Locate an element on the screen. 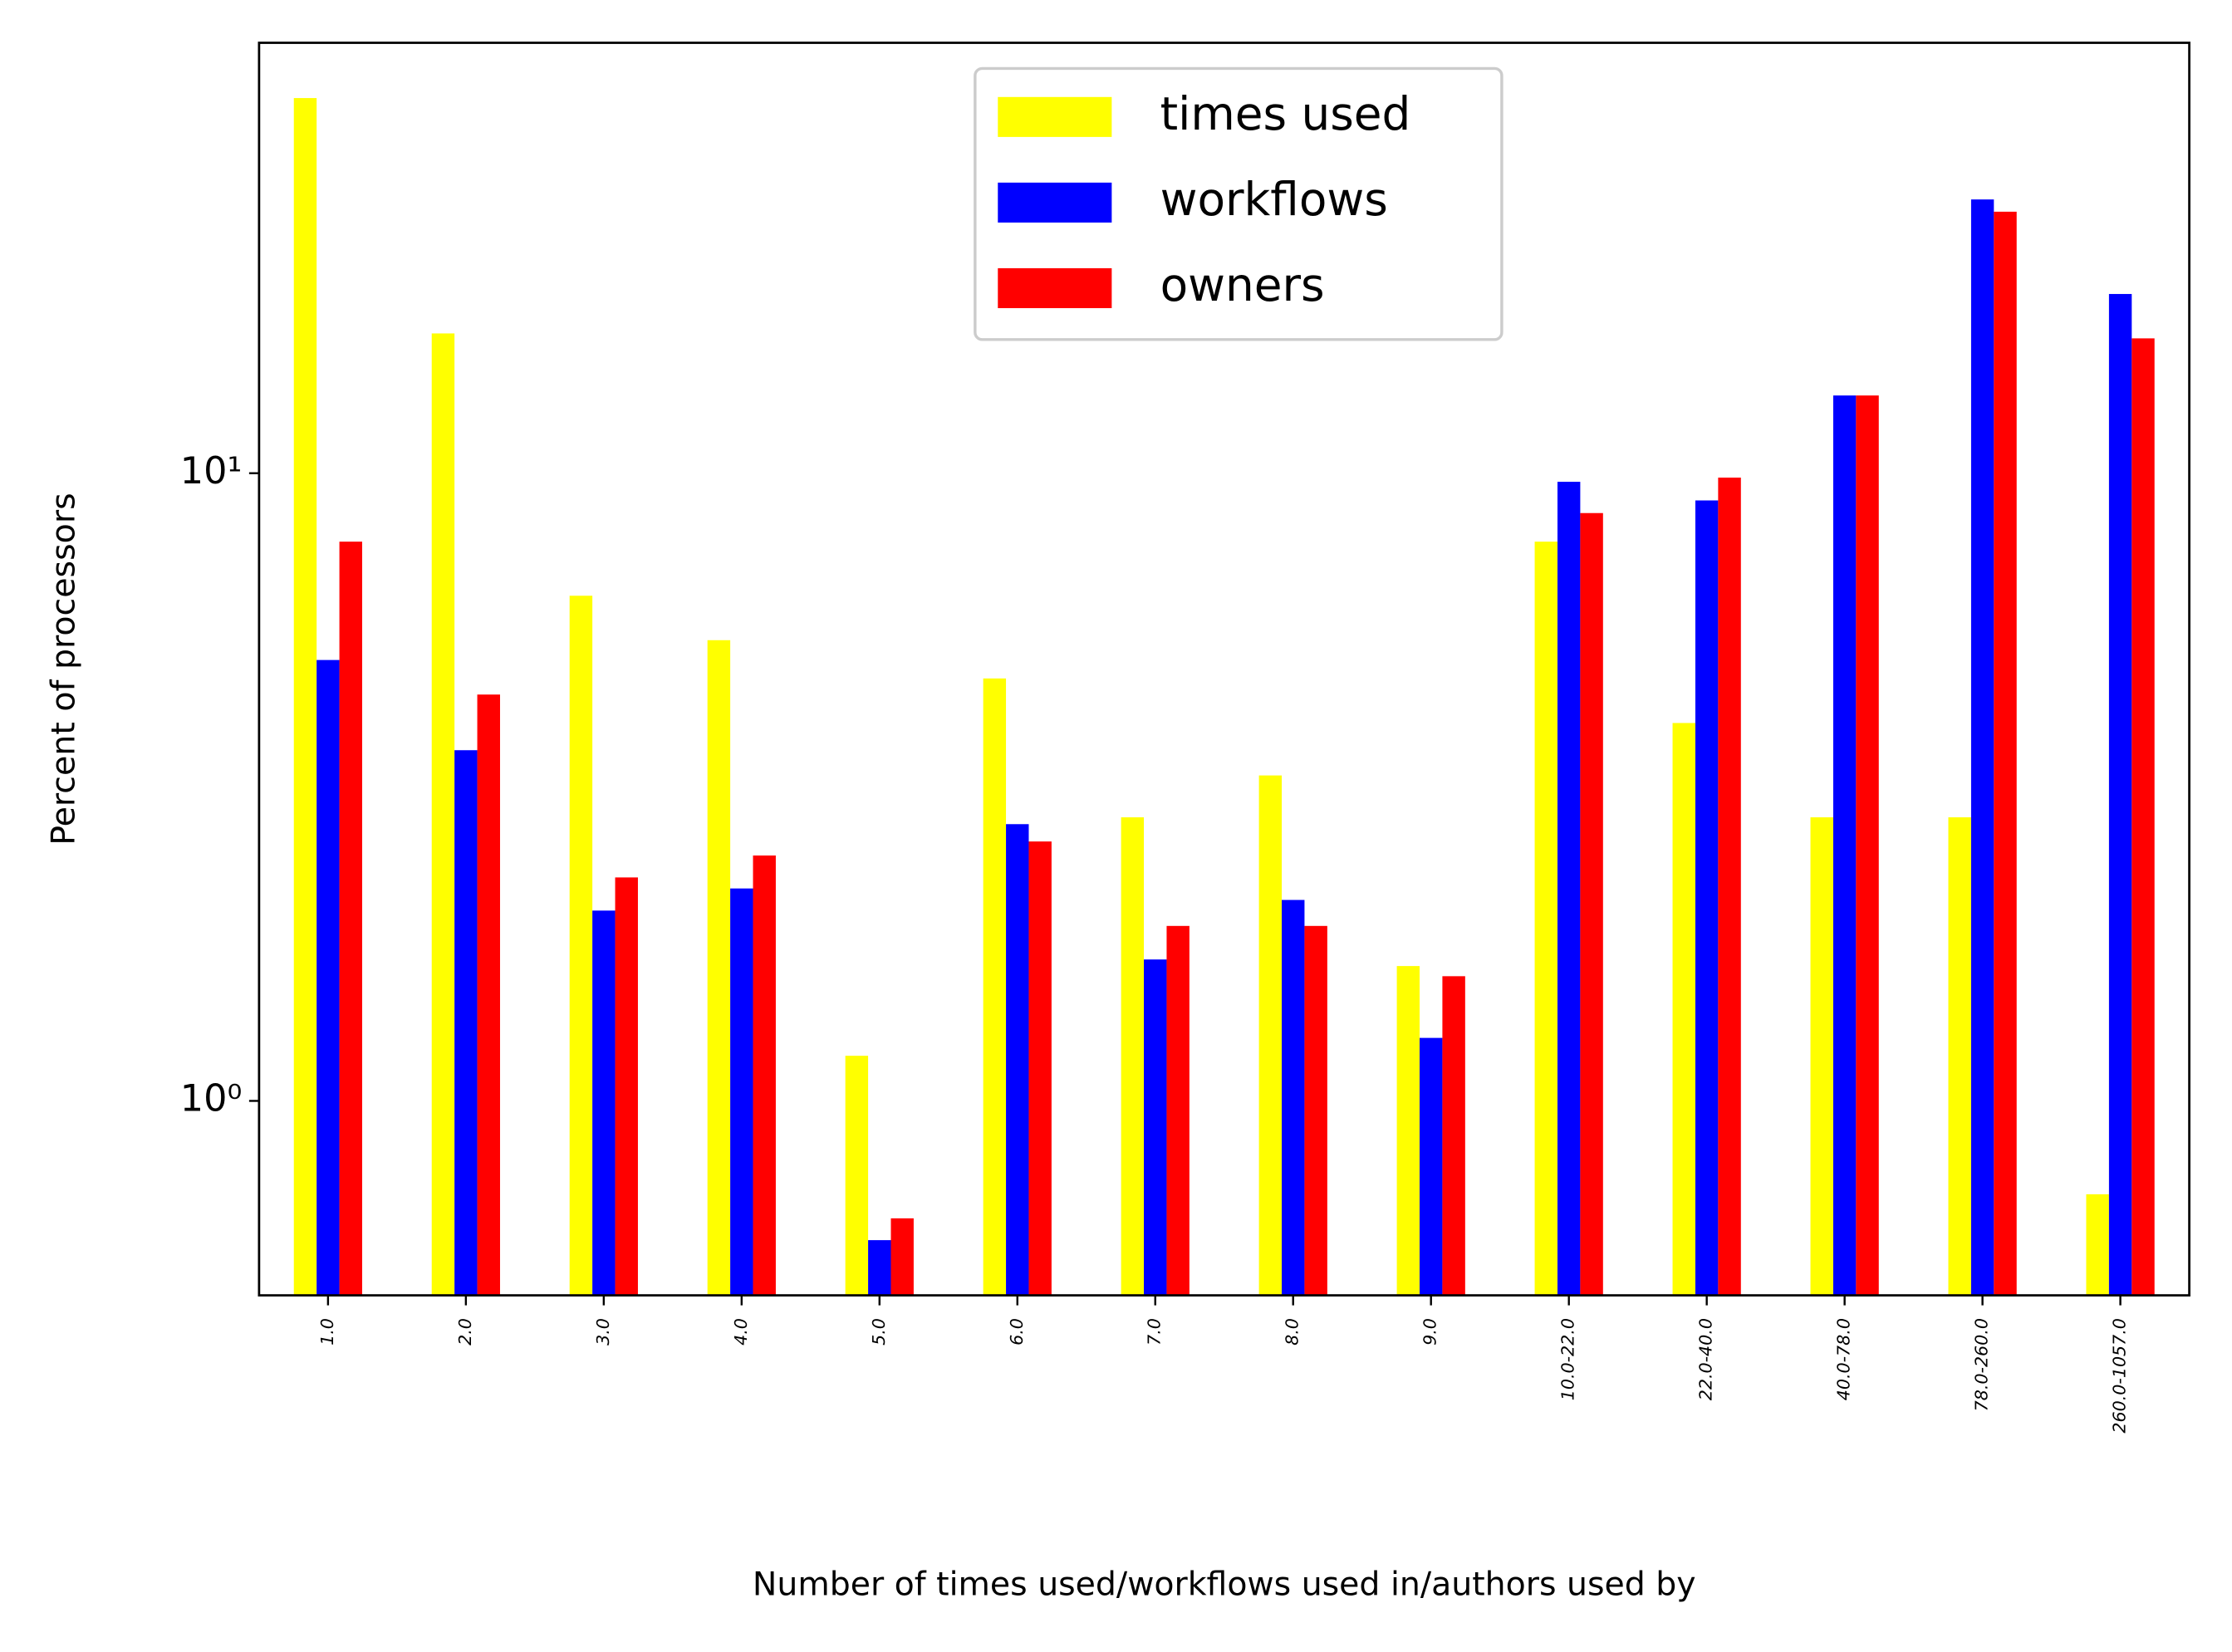  x-tick-label: 6.0 is located at coordinates (1017, 1332).